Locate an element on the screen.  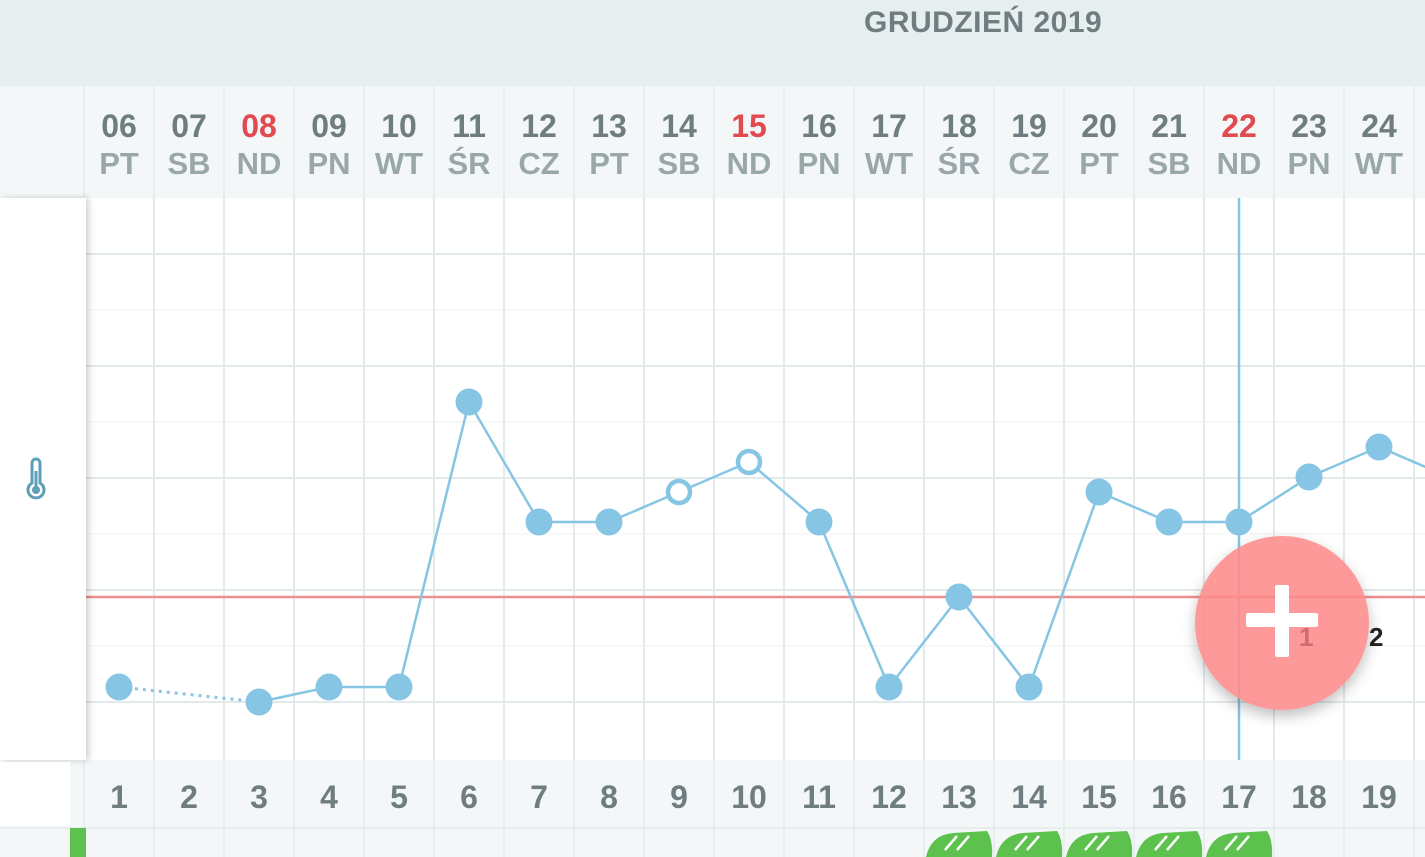
day-header is located at coordinates (712, 142).